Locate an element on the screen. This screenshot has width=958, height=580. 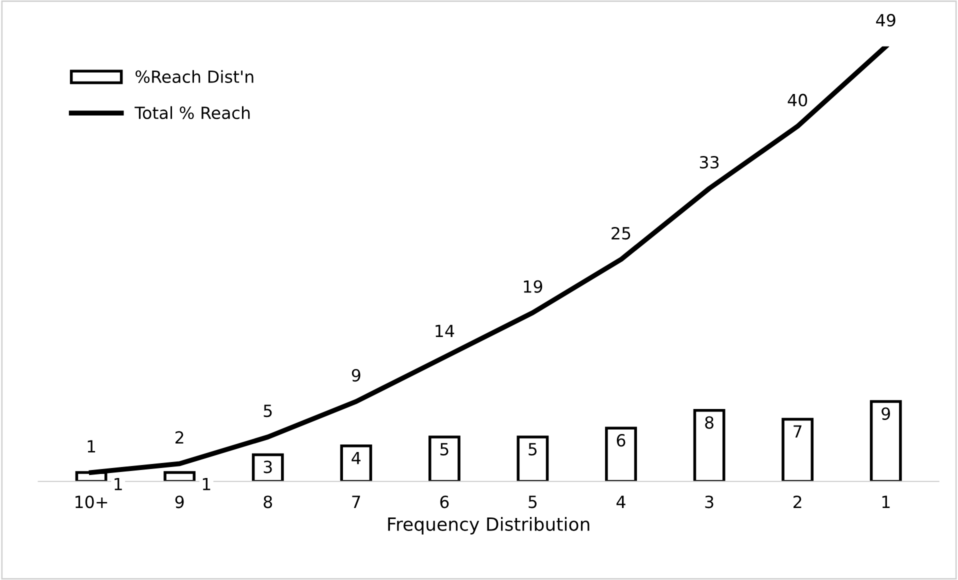
data-label: 4 is located at coordinates (356, 458).